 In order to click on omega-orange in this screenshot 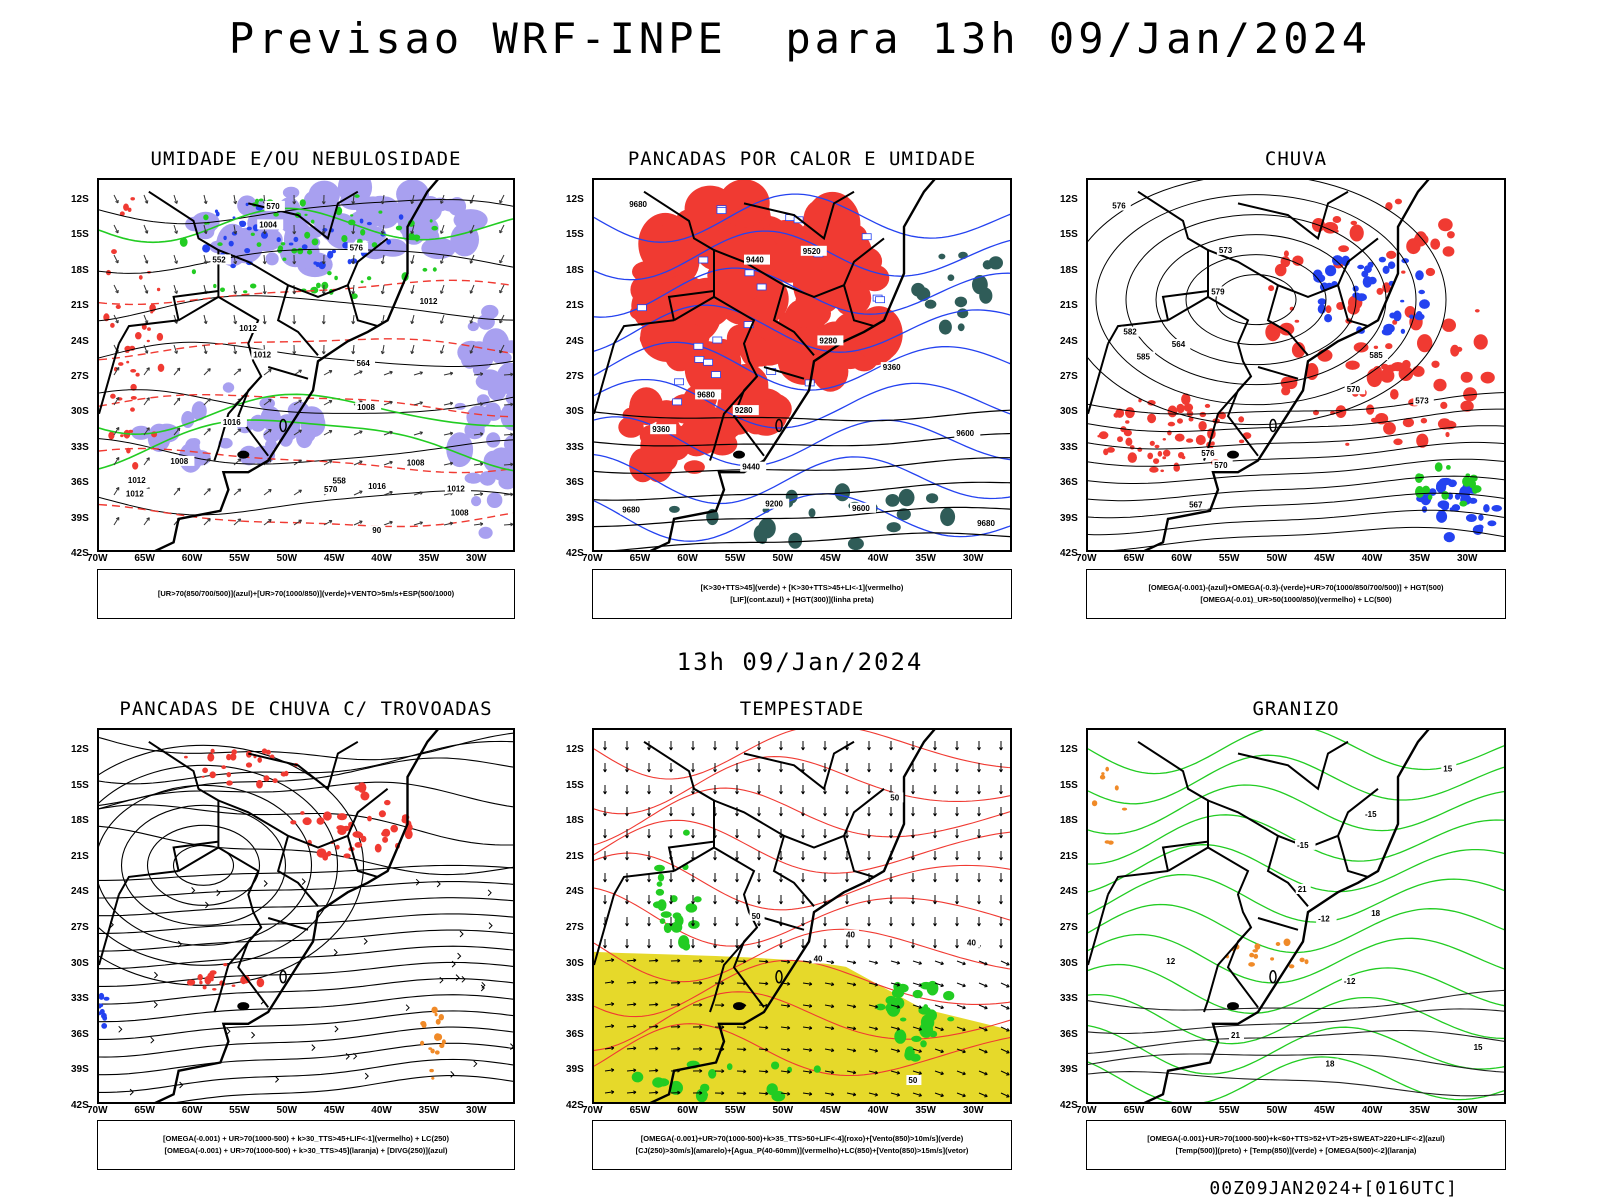, I will do `click(1267, 953)`.